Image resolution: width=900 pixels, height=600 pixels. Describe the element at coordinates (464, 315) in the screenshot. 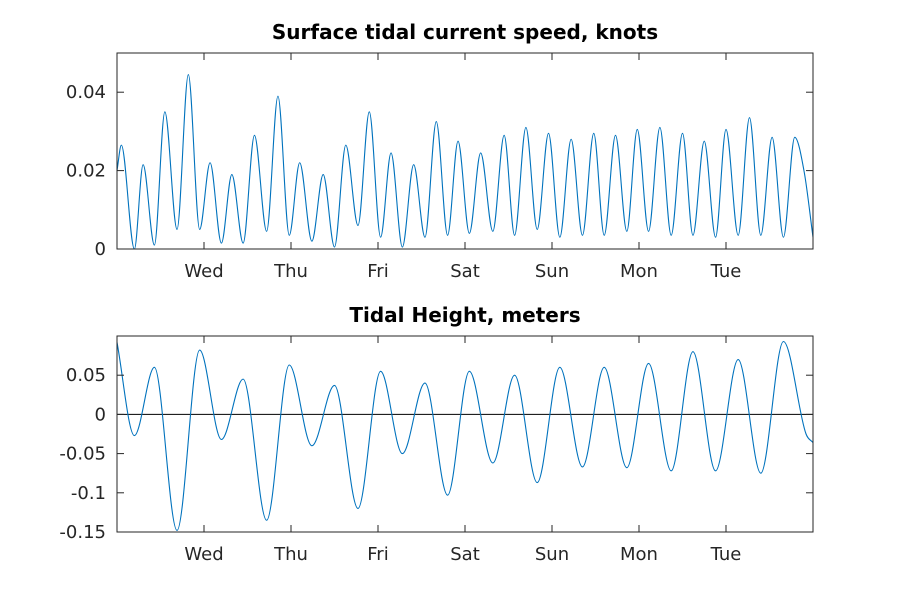

I see `tidal-height-chart-title: Tidal Height, meters` at that location.